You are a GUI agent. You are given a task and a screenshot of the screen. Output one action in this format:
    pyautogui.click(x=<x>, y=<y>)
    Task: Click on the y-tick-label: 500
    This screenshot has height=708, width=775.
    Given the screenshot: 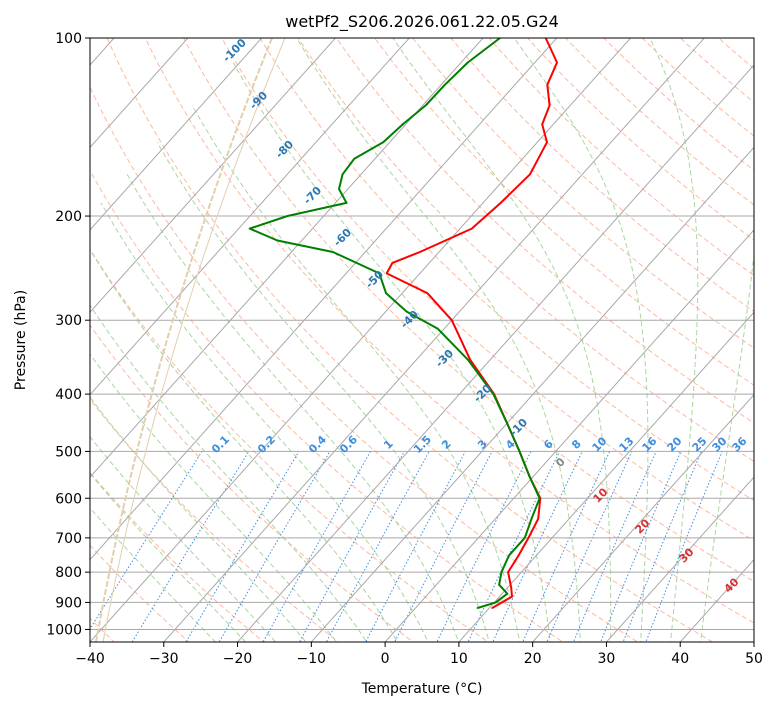 What is the action you would take?
    pyautogui.click(x=68, y=452)
    